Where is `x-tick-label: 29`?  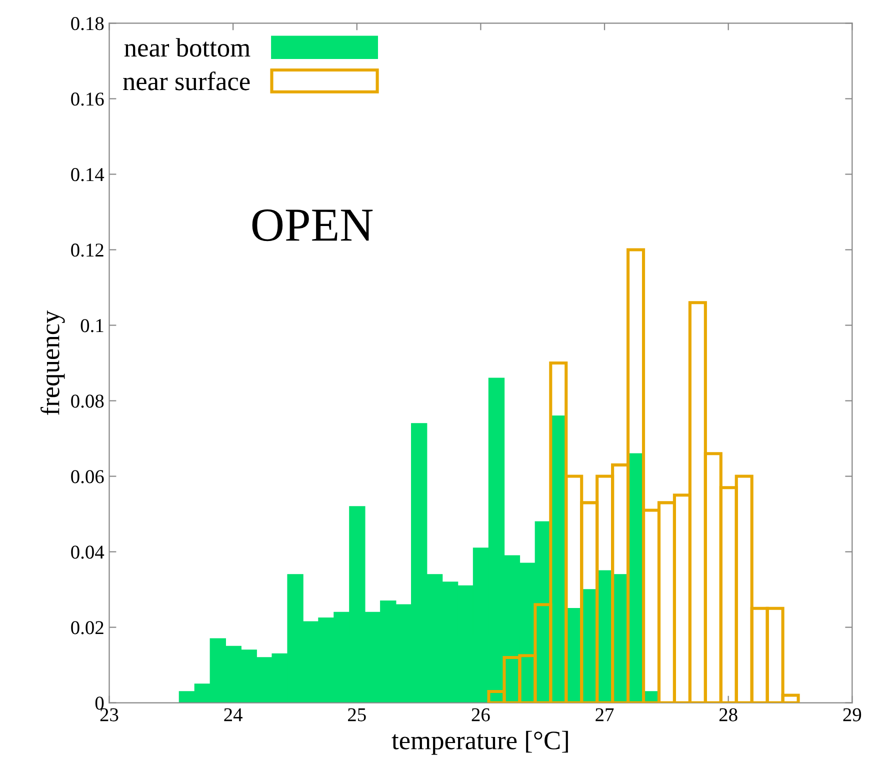
x-tick-label: 29 is located at coordinates (852, 715).